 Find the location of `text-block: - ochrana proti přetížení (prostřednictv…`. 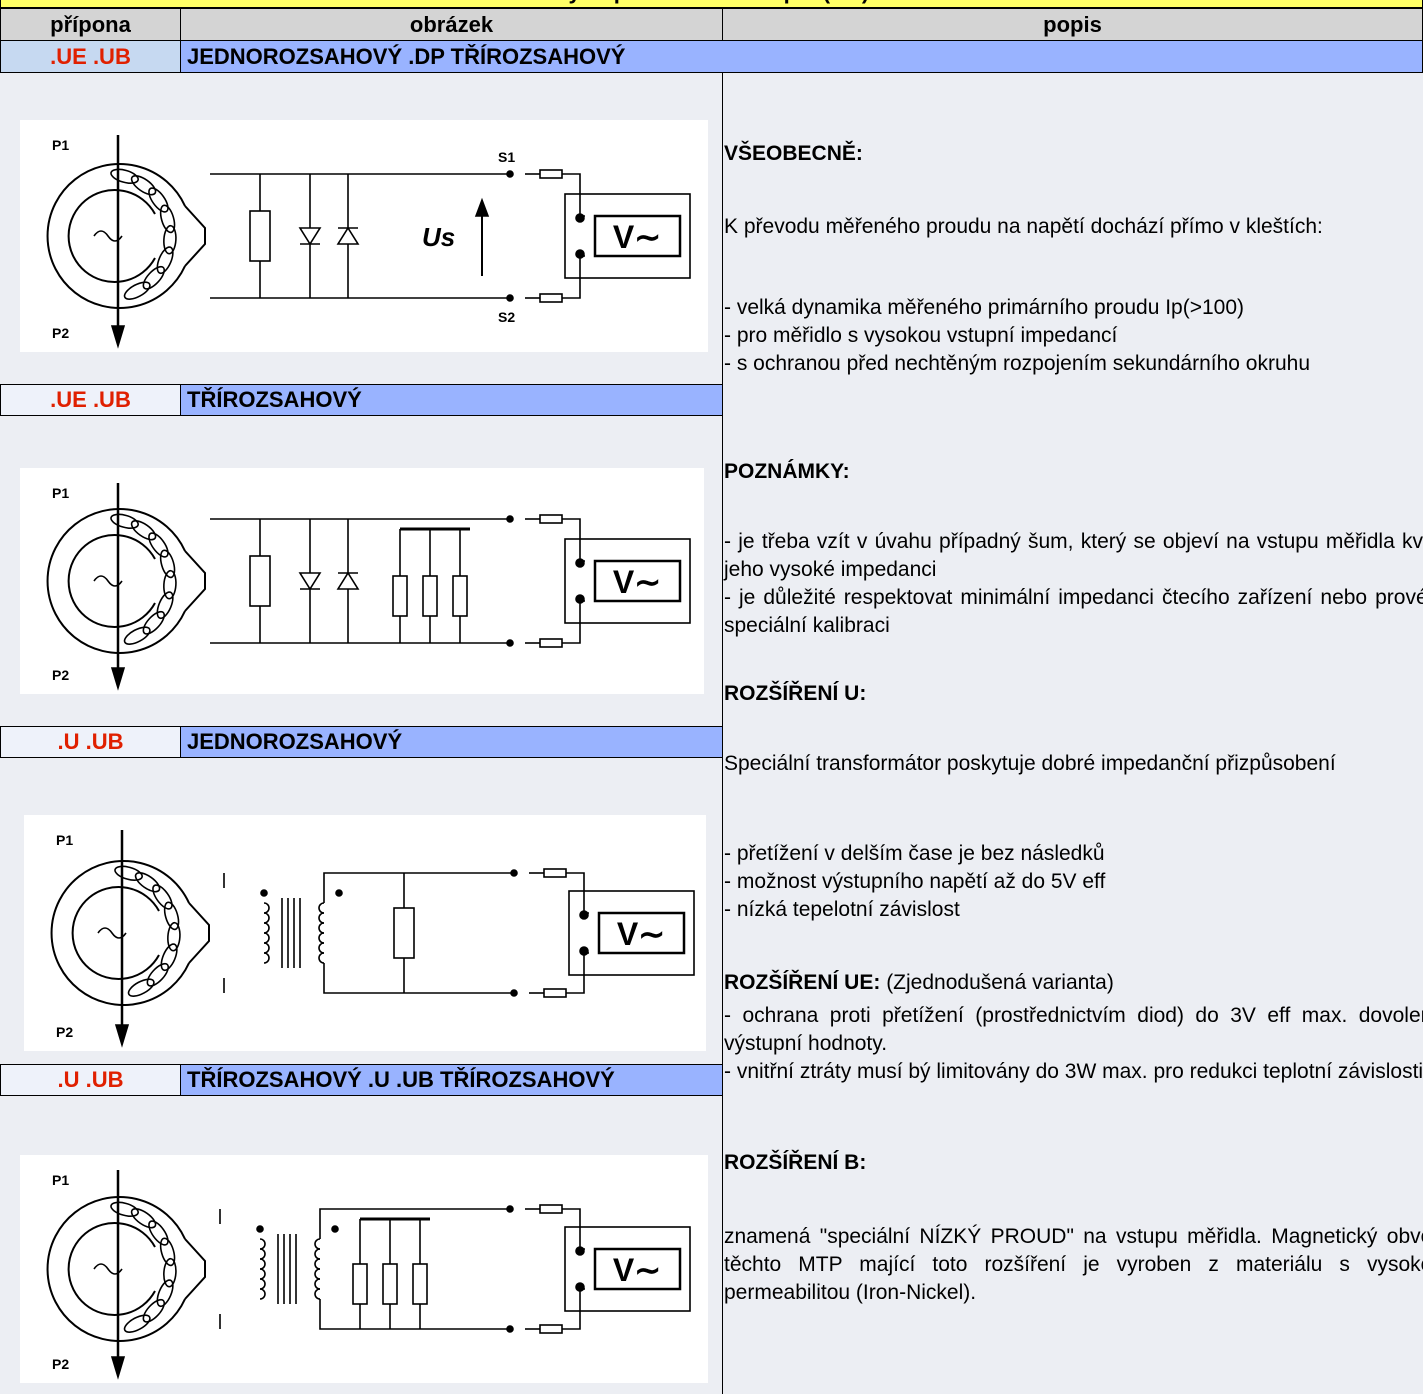

text-block: - ochrana proti přetížení (prostřednictv… is located at coordinates (1073, 1044).